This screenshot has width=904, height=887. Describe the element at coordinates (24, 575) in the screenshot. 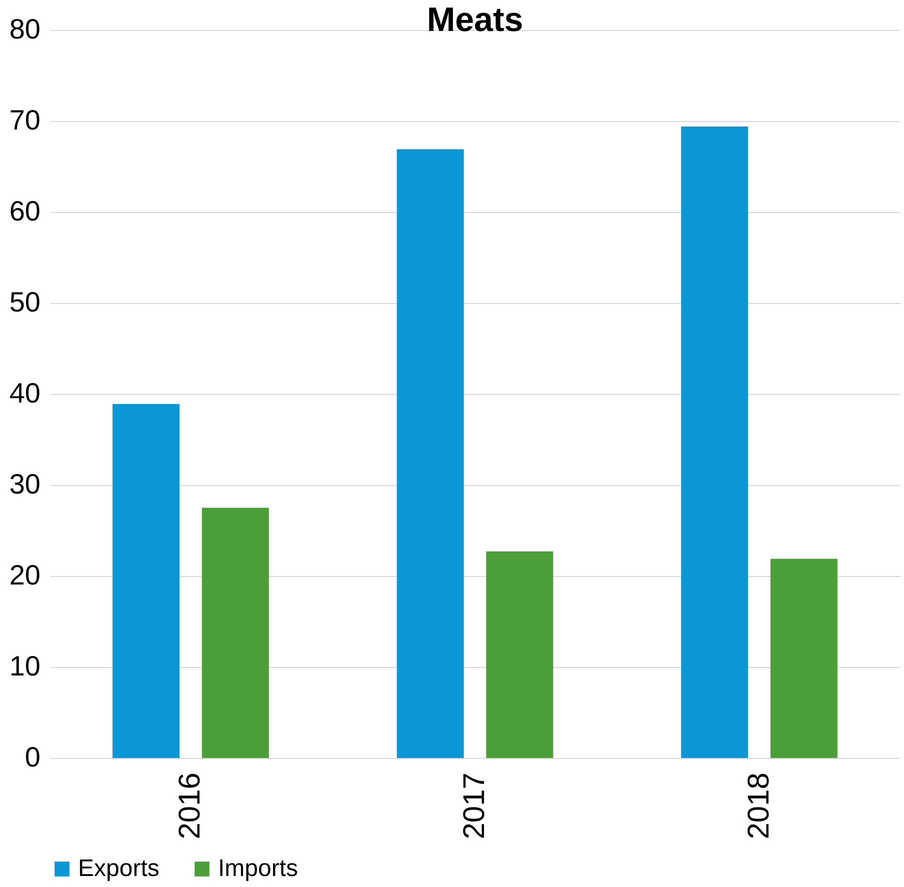

I see `y-tick-label: 20` at that location.